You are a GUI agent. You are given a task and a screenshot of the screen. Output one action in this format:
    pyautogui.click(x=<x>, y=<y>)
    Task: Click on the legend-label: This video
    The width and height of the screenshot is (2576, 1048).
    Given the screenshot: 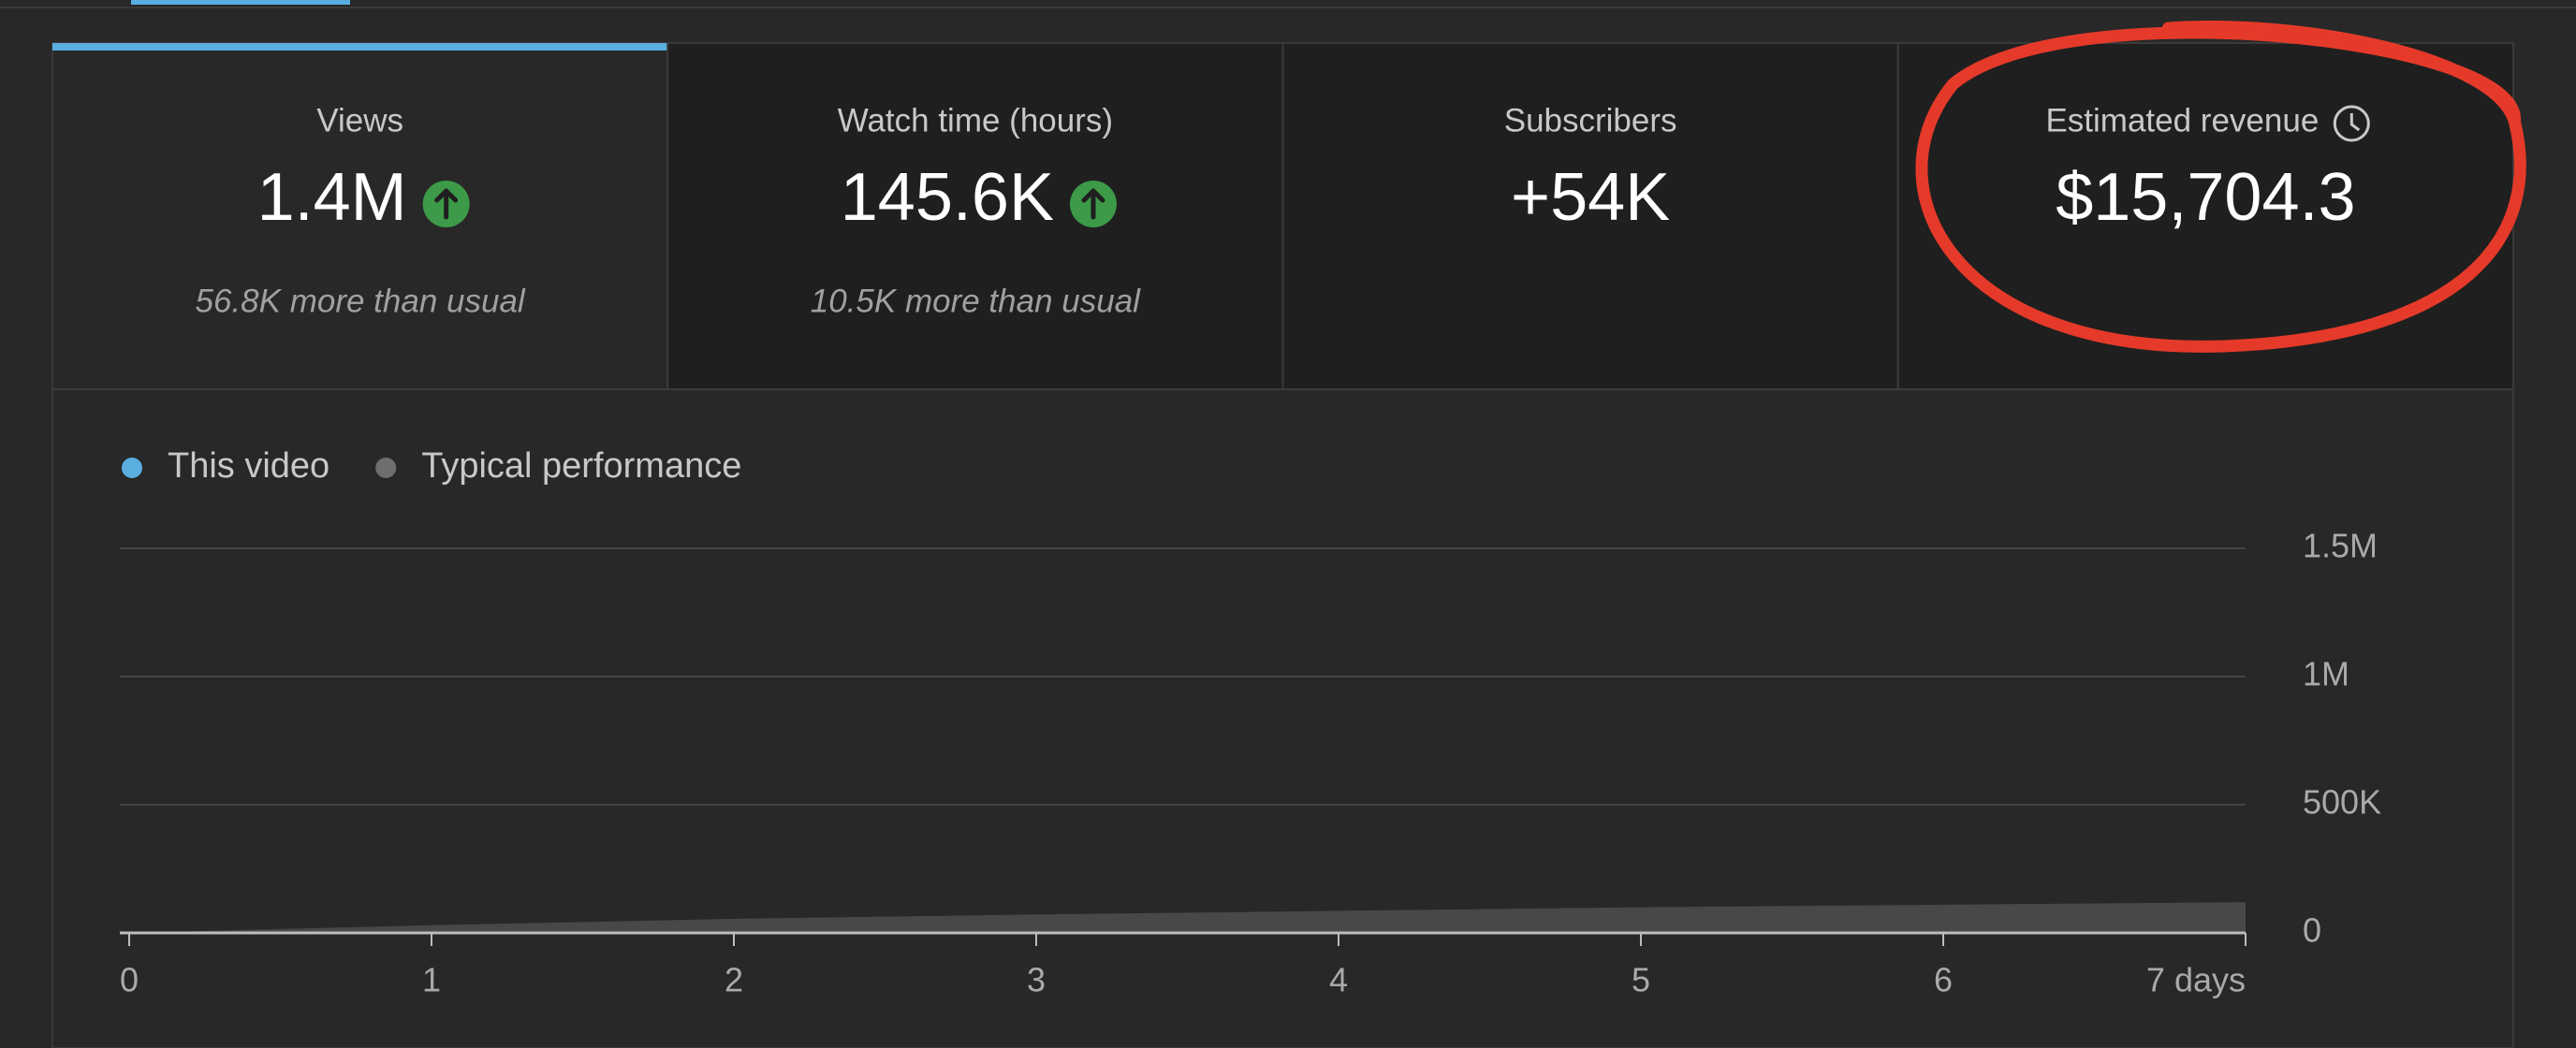 What is the action you would take?
    pyautogui.click(x=249, y=466)
    